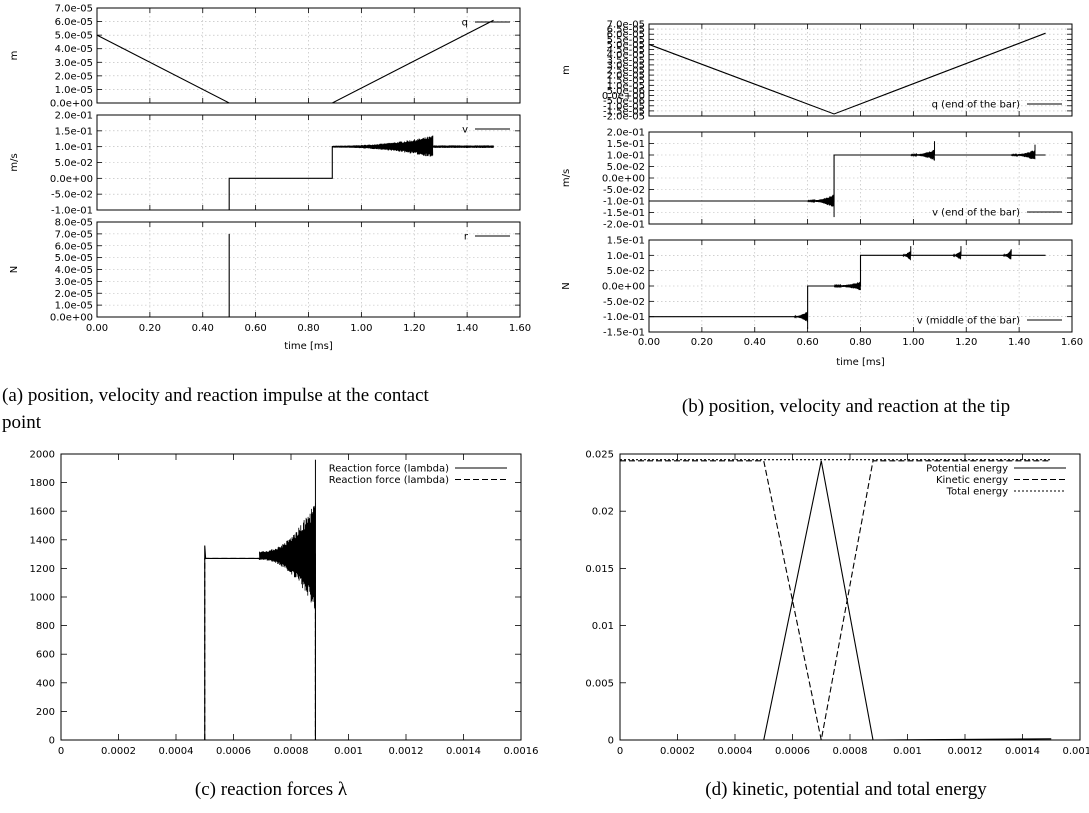 This screenshot has height=813, width=1089. I want to click on chart-b-ytick-label: 5.0e-02, so click(626, 167).